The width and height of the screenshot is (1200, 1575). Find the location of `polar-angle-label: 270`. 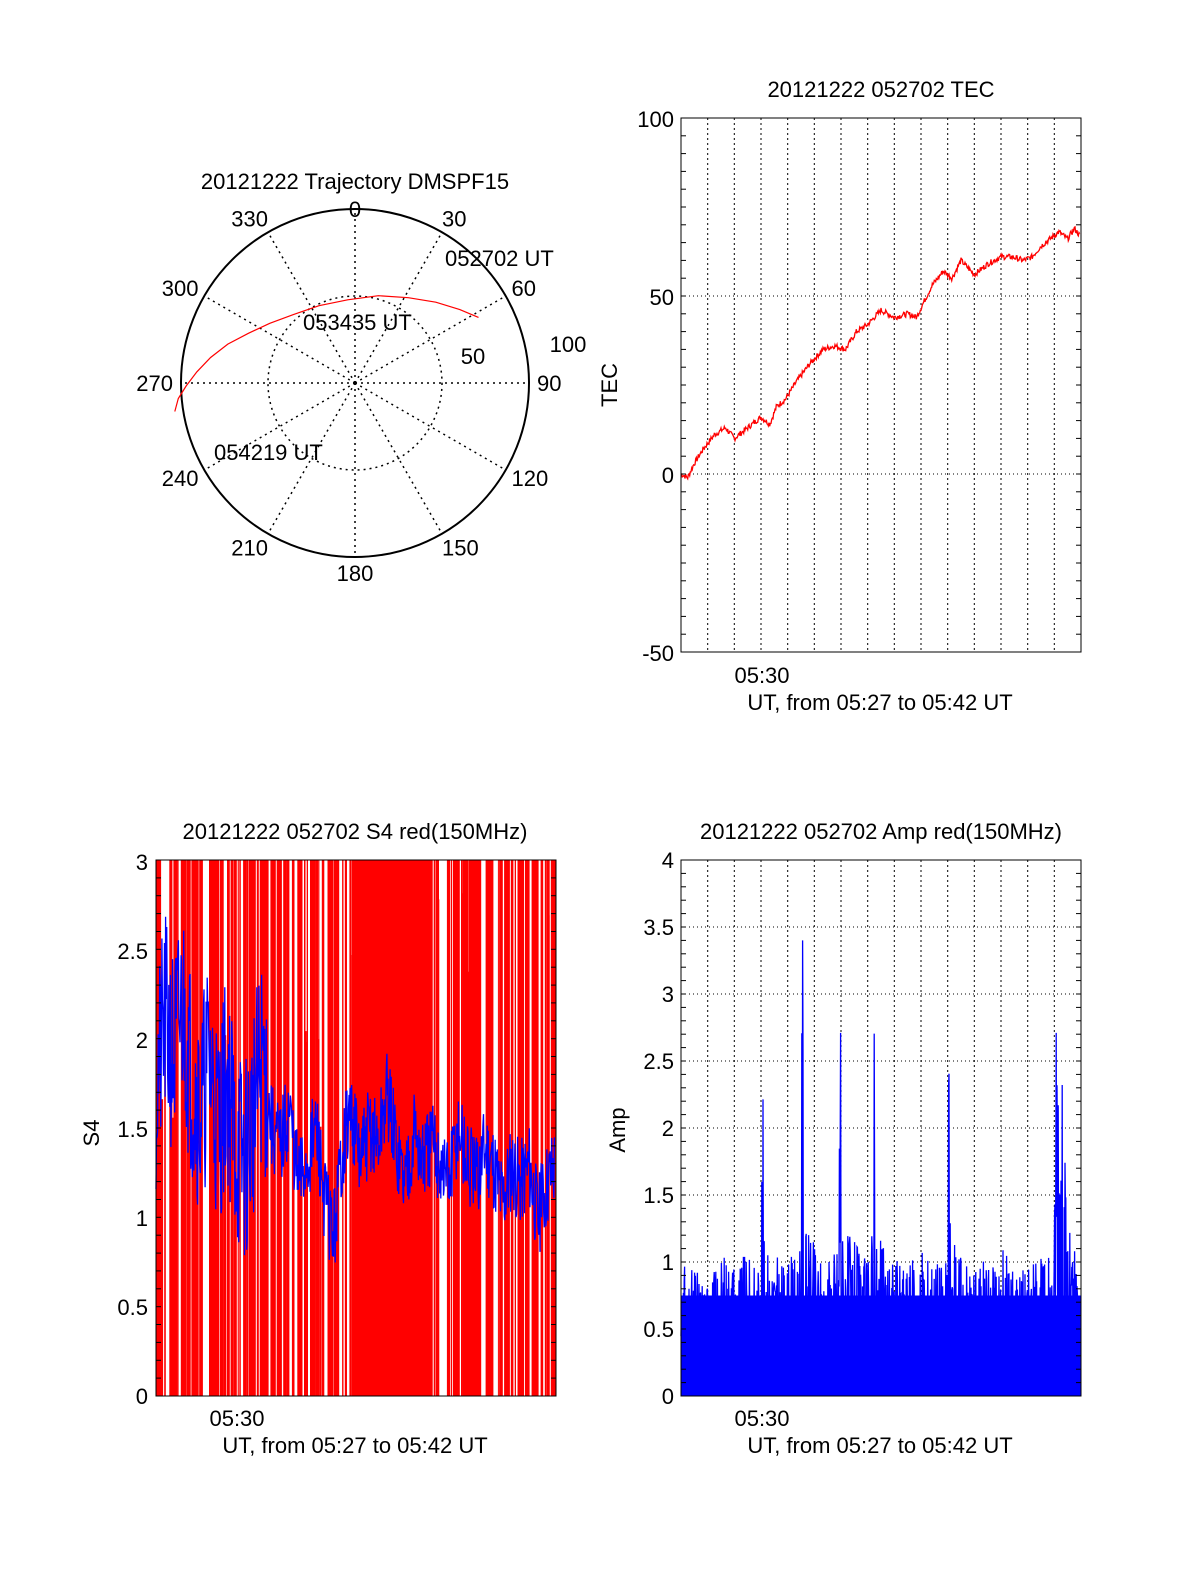

polar-angle-label: 270 is located at coordinates (154, 383).